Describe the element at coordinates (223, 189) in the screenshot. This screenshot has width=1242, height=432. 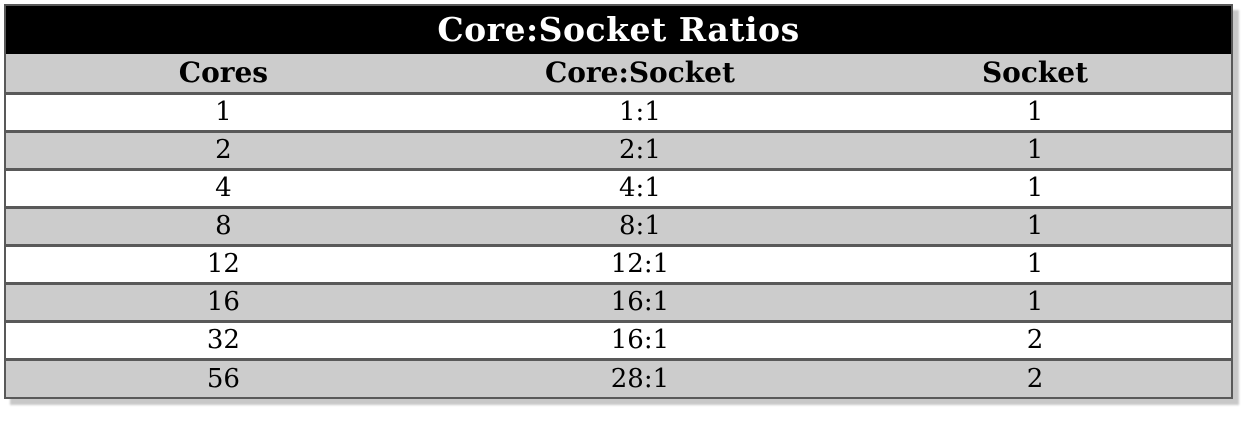
I see `cell-cores: 4` at that location.